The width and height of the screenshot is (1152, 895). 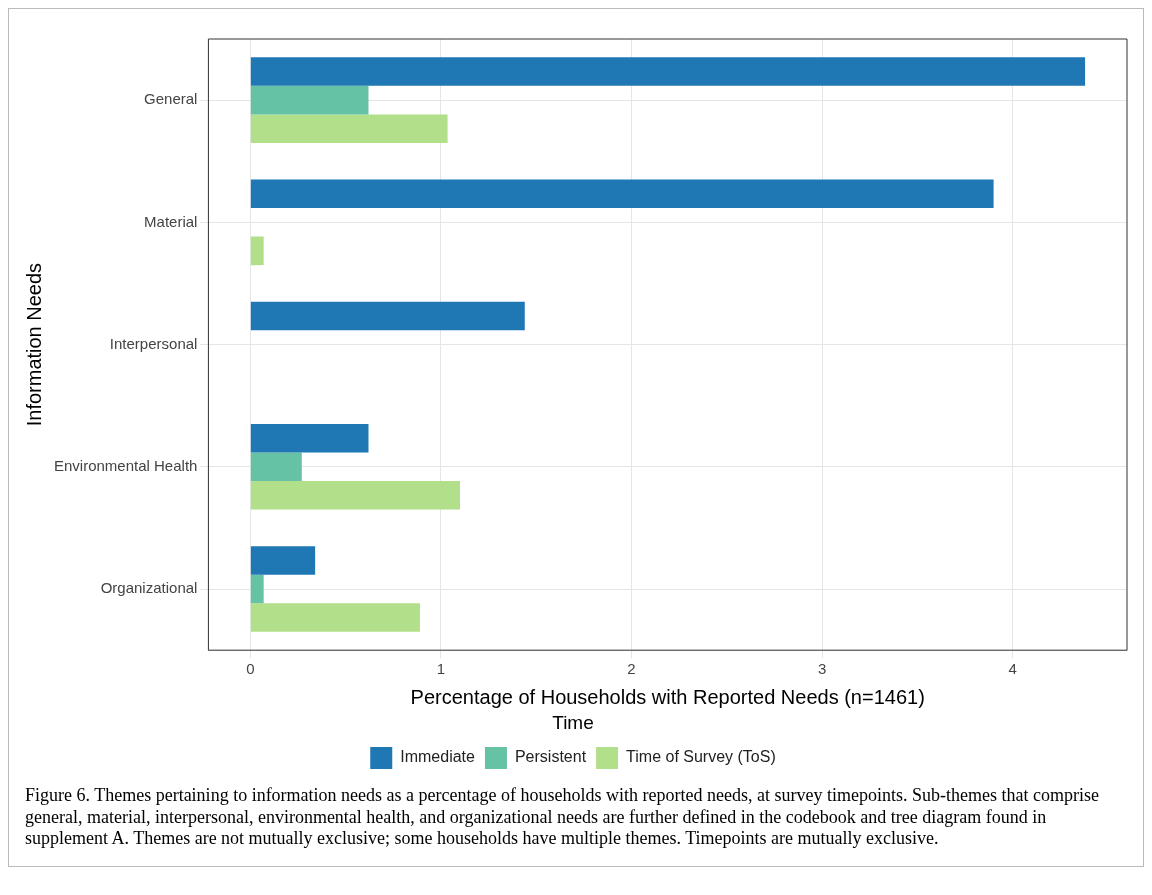 What do you see at coordinates (171, 99) in the screenshot?
I see `y-tick-label: General` at bounding box center [171, 99].